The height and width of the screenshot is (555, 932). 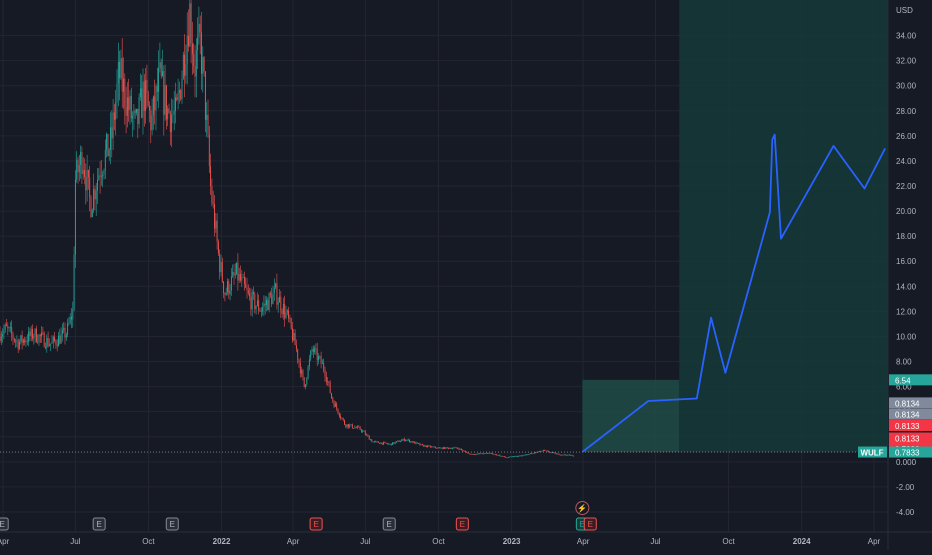 I want to click on price-label: 6.54, so click(x=903, y=380).